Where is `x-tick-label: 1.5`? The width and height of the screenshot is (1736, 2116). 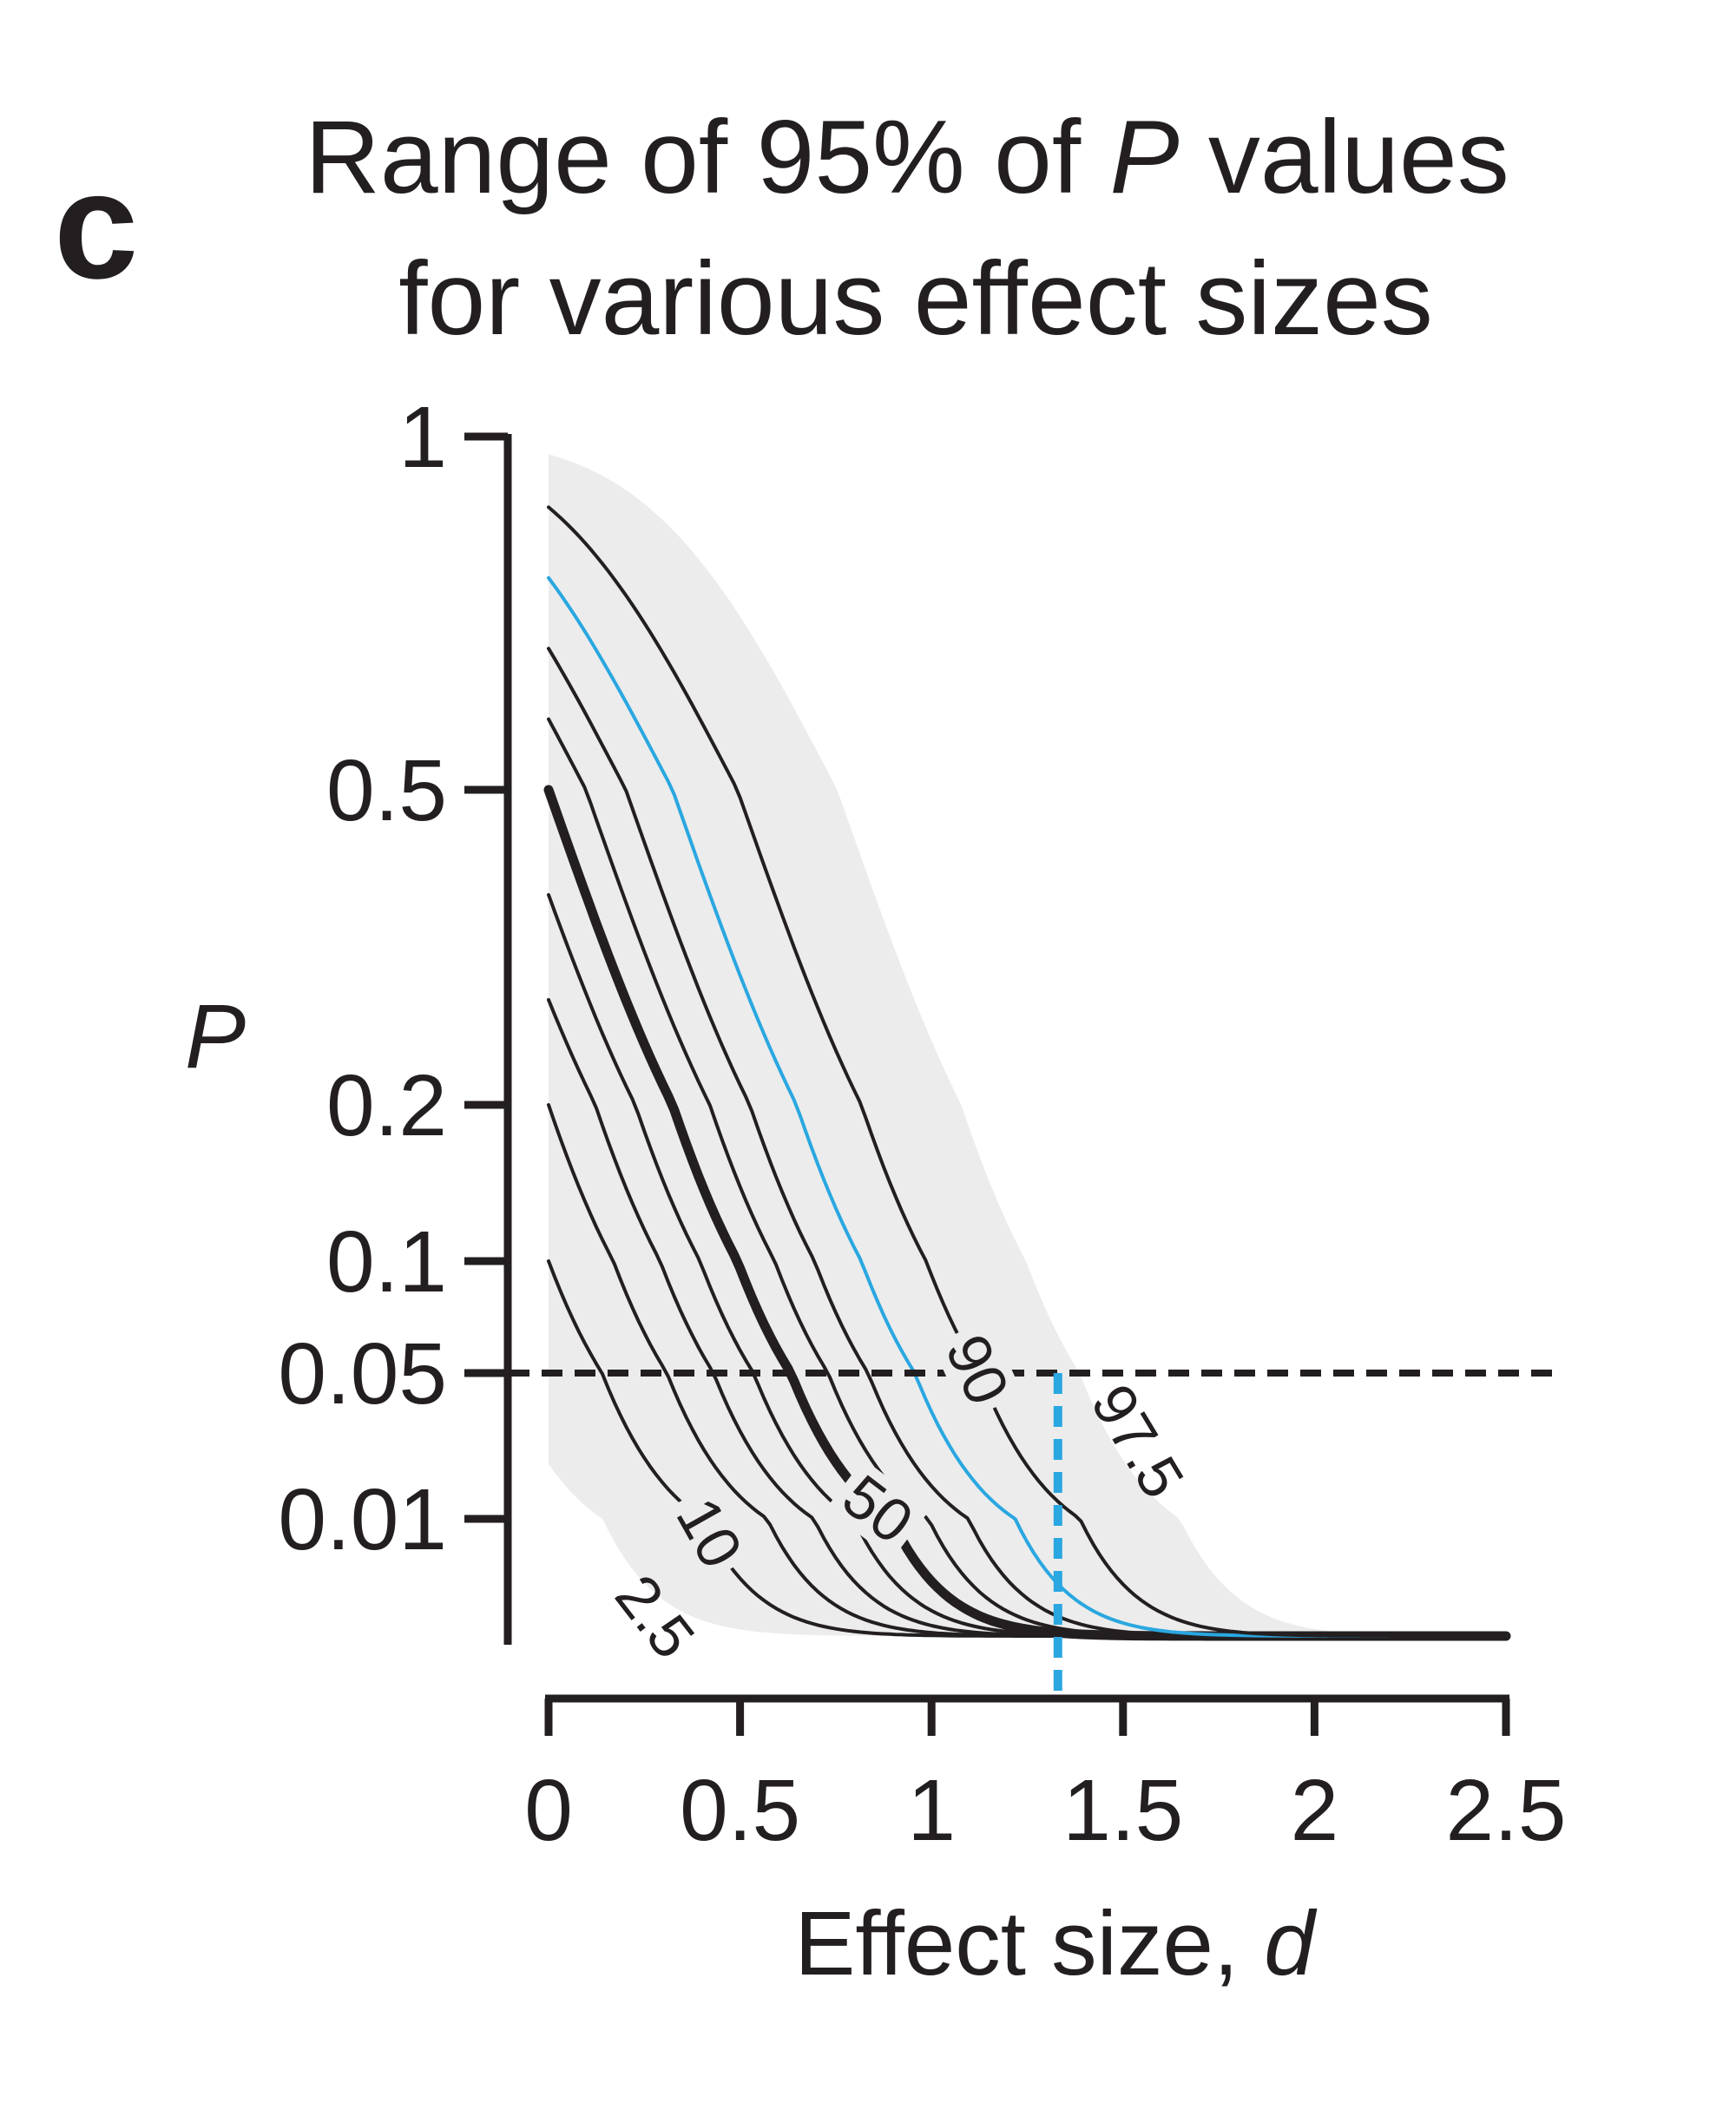
x-tick-label: 1.5 is located at coordinates (1122, 1811).